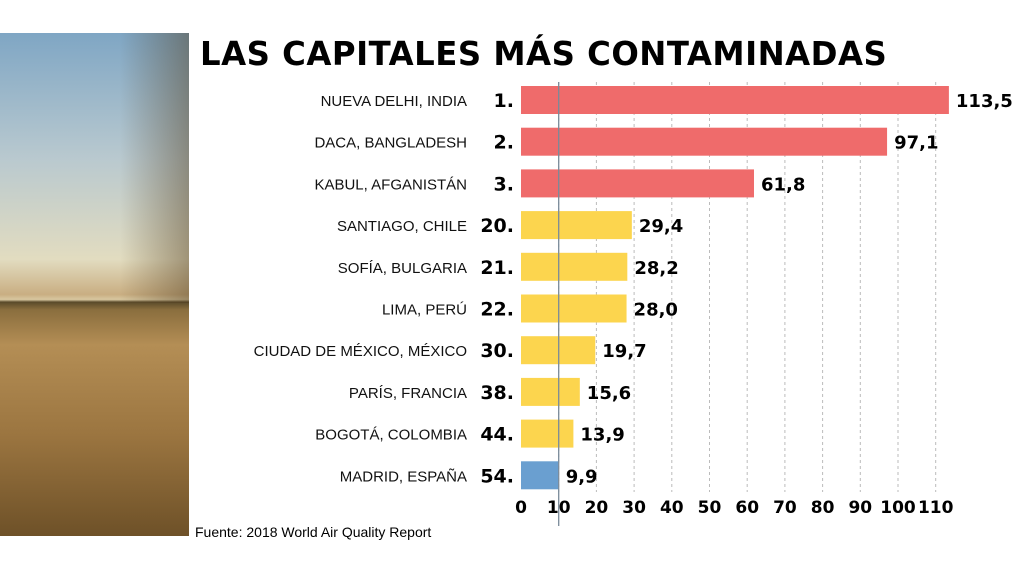 Image resolution: width=1024 pixels, height=576 pixels. Describe the element at coordinates (154, 168) in the screenshot. I see `photo-shade` at that location.